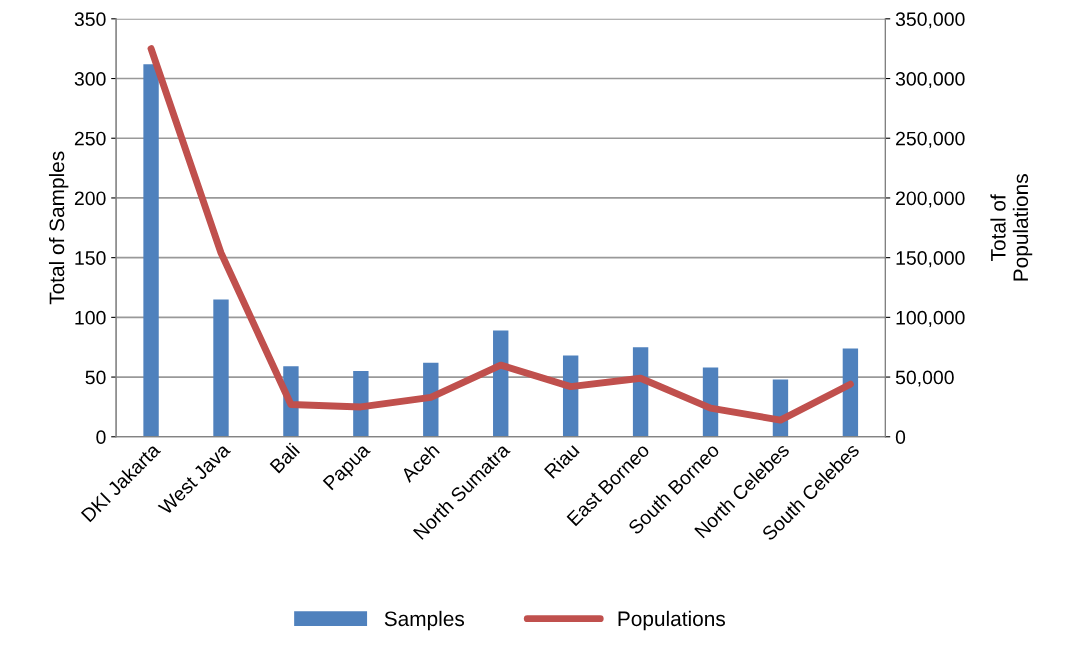  What do you see at coordinates (90, 19) in the screenshot?
I see `y-tick-label: 350` at bounding box center [90, 19].